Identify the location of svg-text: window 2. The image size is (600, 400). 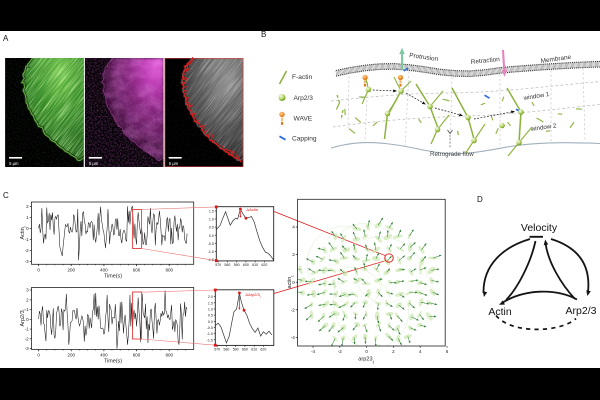
(543, 127).